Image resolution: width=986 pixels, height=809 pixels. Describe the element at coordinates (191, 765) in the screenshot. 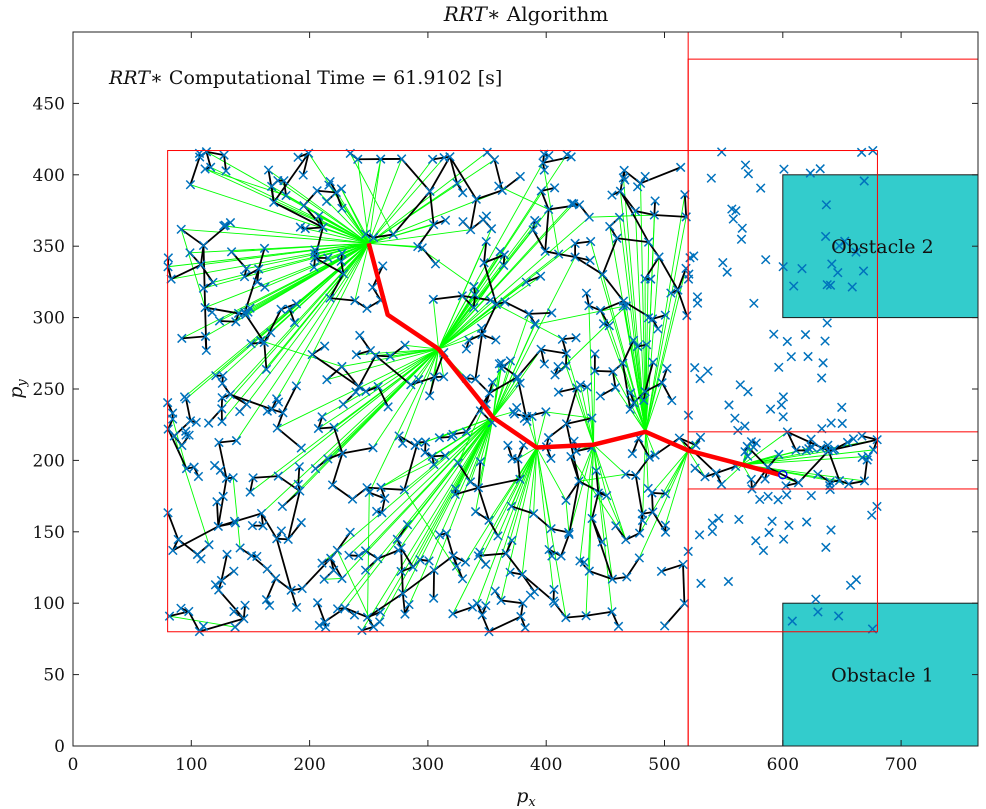

I see `x-tick-label: 100` at that location.